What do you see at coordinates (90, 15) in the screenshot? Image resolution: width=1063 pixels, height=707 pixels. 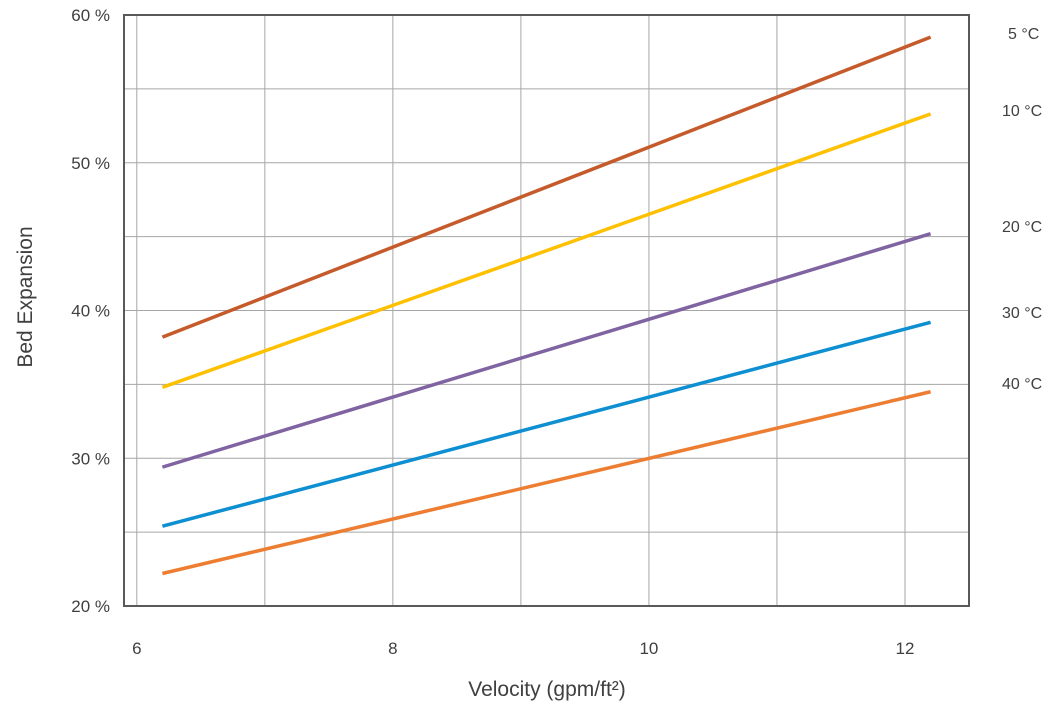 I see `y-tick-label: 60 %` at bounding box center [90, 15].